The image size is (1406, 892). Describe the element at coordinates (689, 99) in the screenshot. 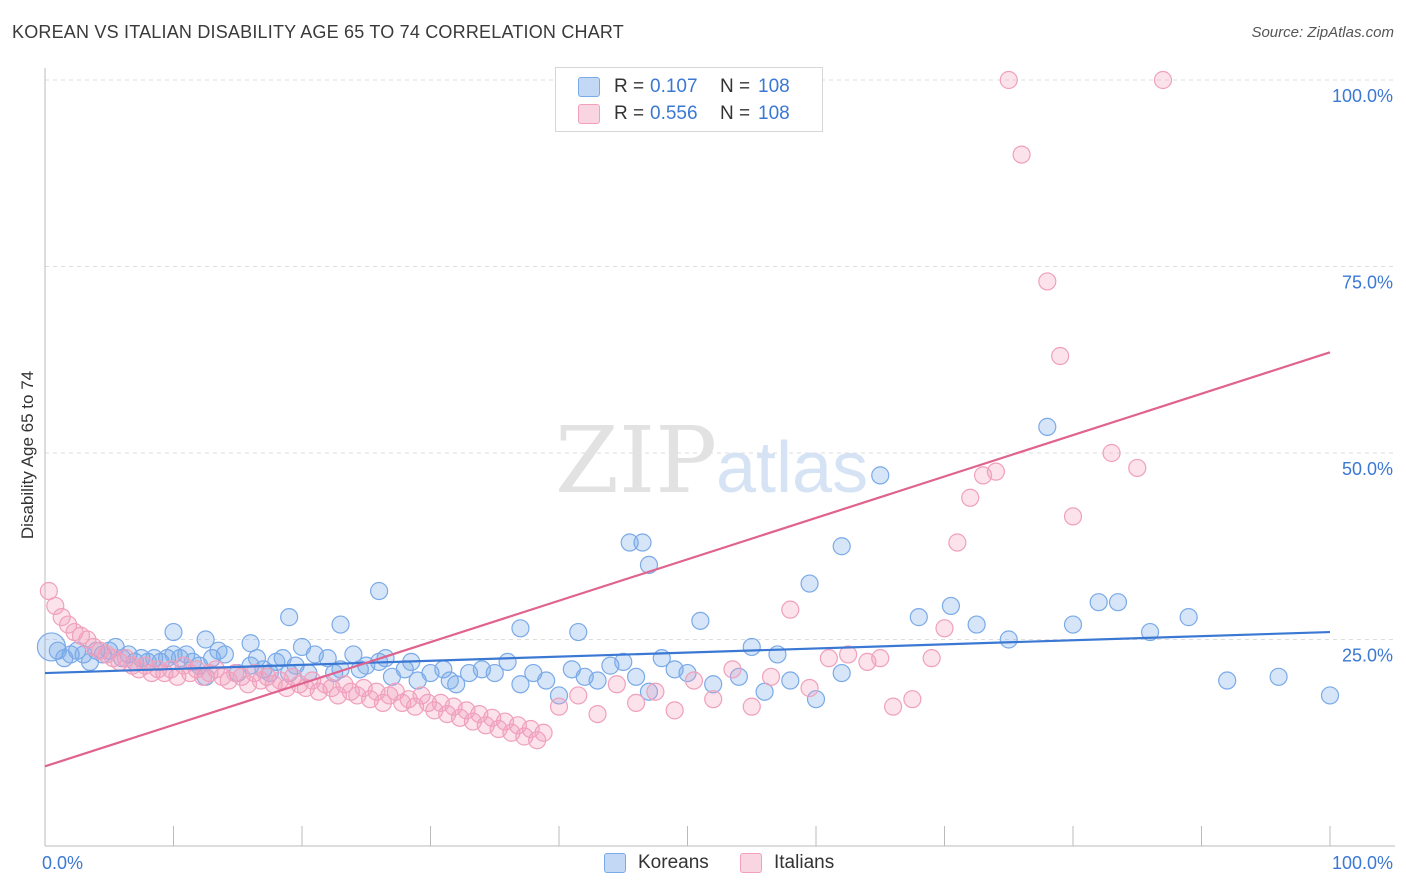

I see `legend: R = 0.107 N = 108 R = 0.556 N = 108` at that location.